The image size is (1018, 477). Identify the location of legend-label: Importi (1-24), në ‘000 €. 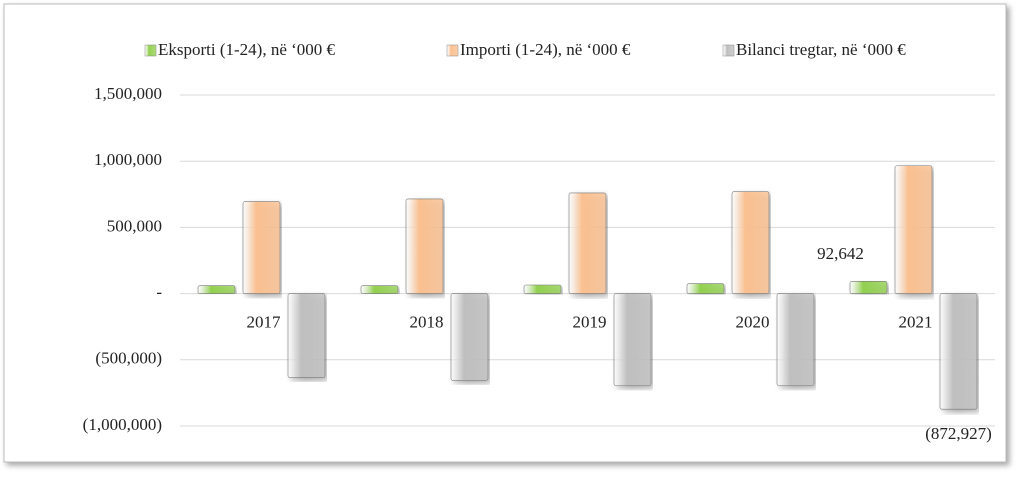
(545, 49).